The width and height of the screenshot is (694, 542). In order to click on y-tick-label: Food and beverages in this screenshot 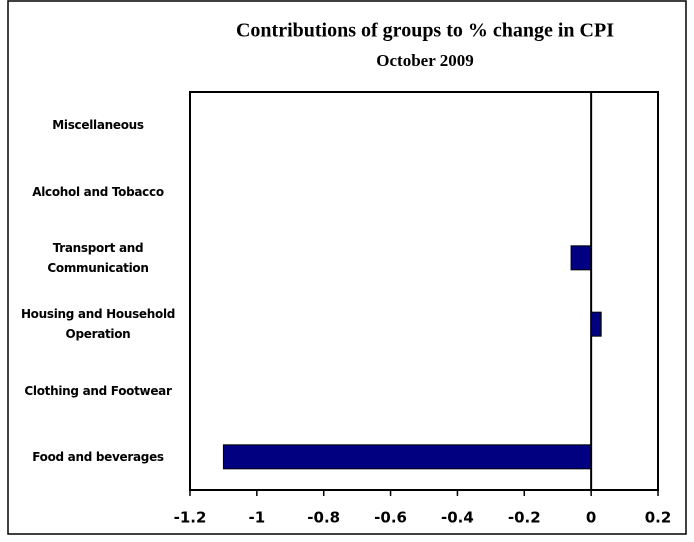, I will do `click(98, 456)`.